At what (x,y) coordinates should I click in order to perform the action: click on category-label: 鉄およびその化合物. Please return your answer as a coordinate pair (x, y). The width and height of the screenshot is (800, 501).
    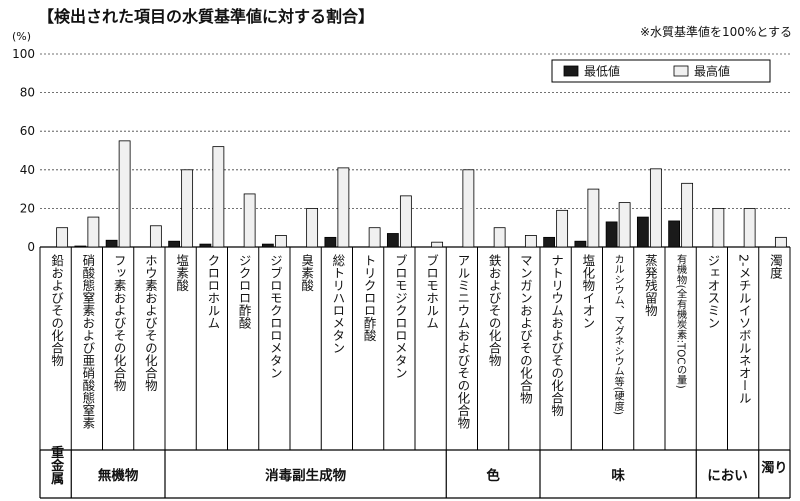
    Looking at the image, I should click on (494, 310).